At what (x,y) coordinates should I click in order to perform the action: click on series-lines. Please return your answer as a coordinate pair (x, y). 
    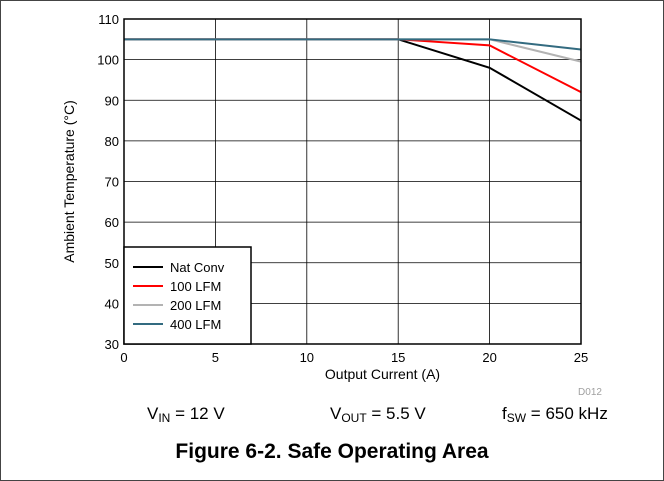
    Looking at the image, I should click on (353, 80).